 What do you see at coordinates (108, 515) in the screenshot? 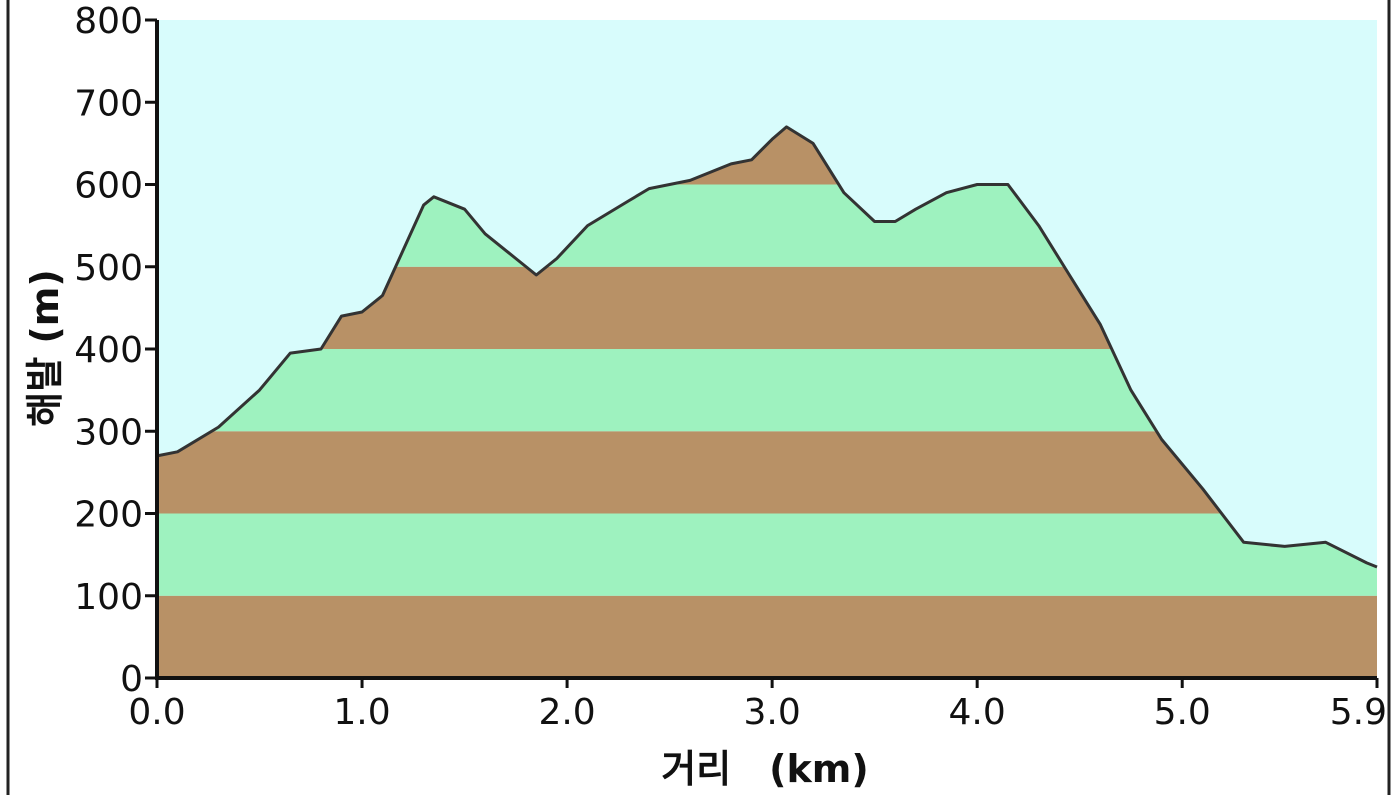
I see `y-tick-label: 200` at bounding box center [108, 515].